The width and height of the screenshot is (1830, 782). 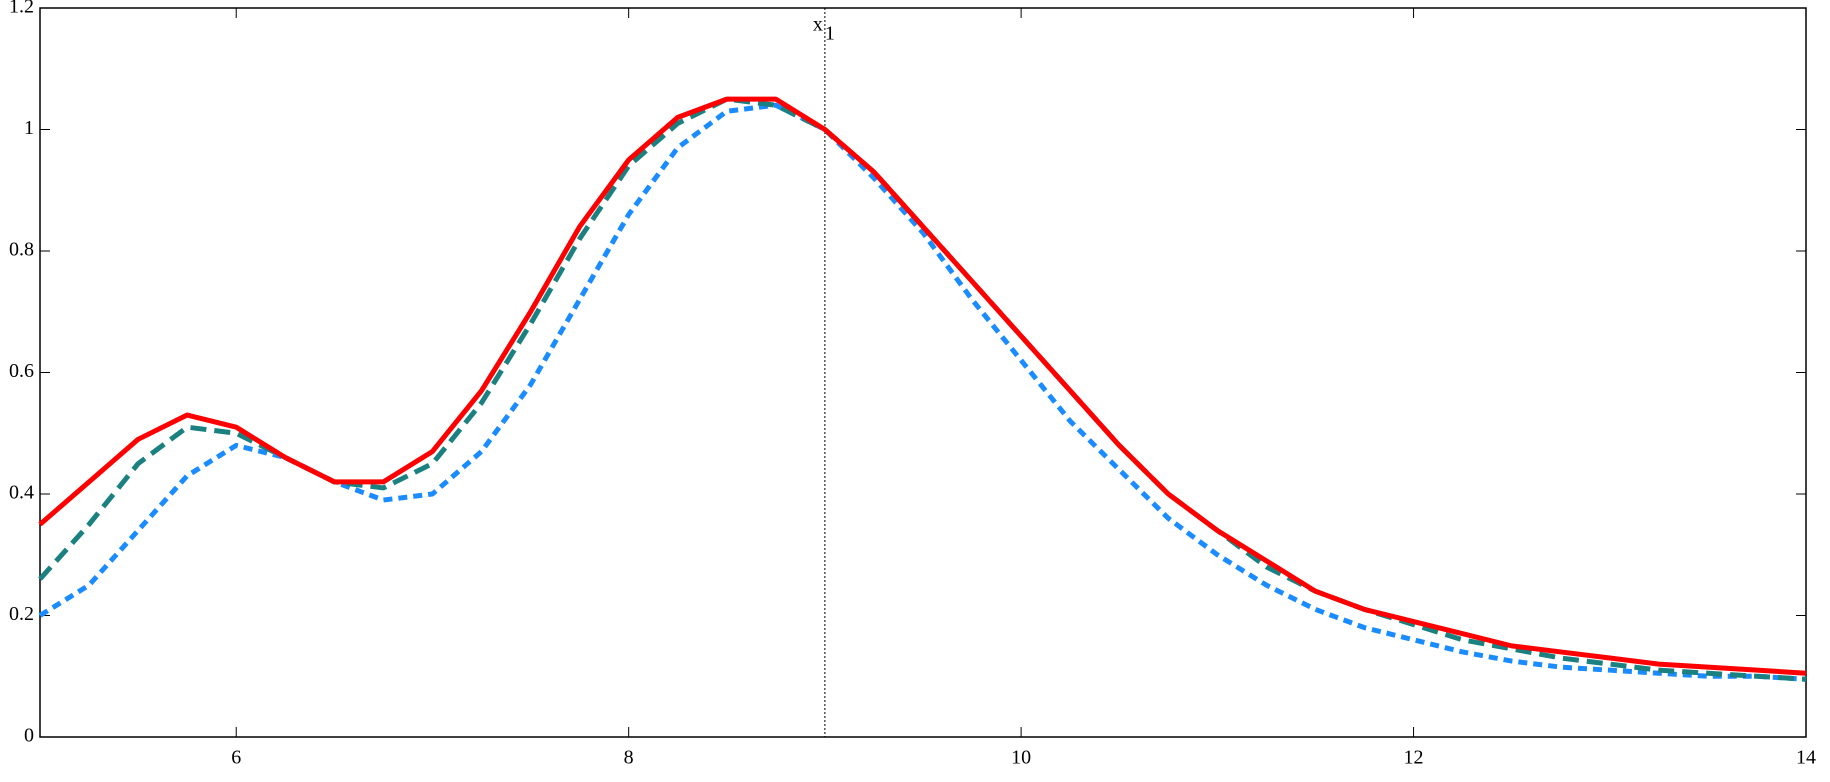 What do you see at coordinates (1021, 758) in the screenshot?
I see `x-tick-label: 10` at bounding box center [1021, 758].